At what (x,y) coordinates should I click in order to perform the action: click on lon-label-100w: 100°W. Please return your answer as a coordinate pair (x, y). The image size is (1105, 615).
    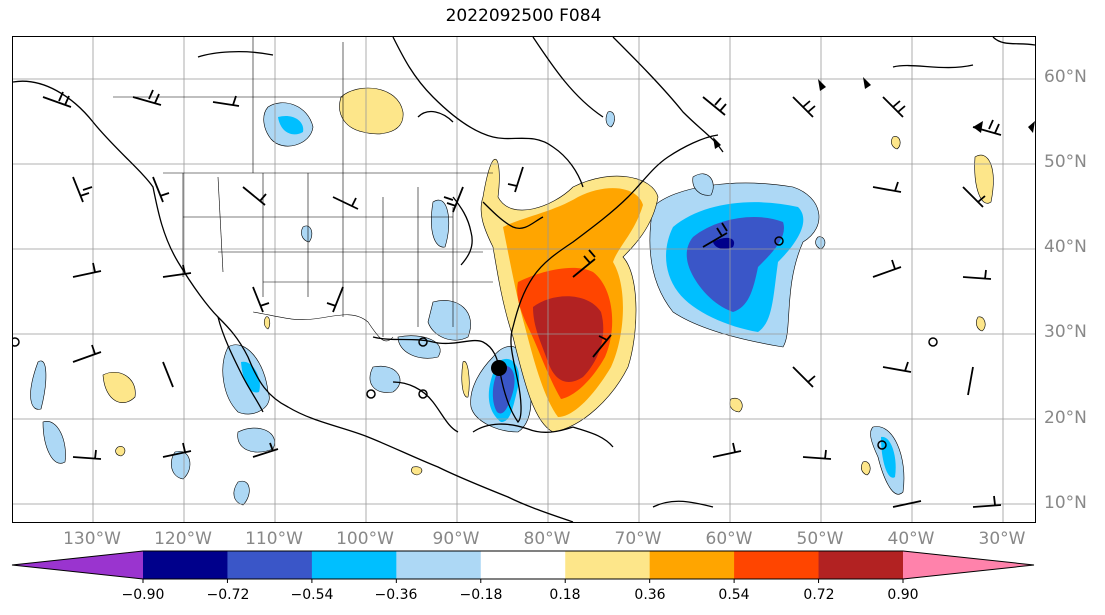
    Looking at the image, I should click on (365, 539).